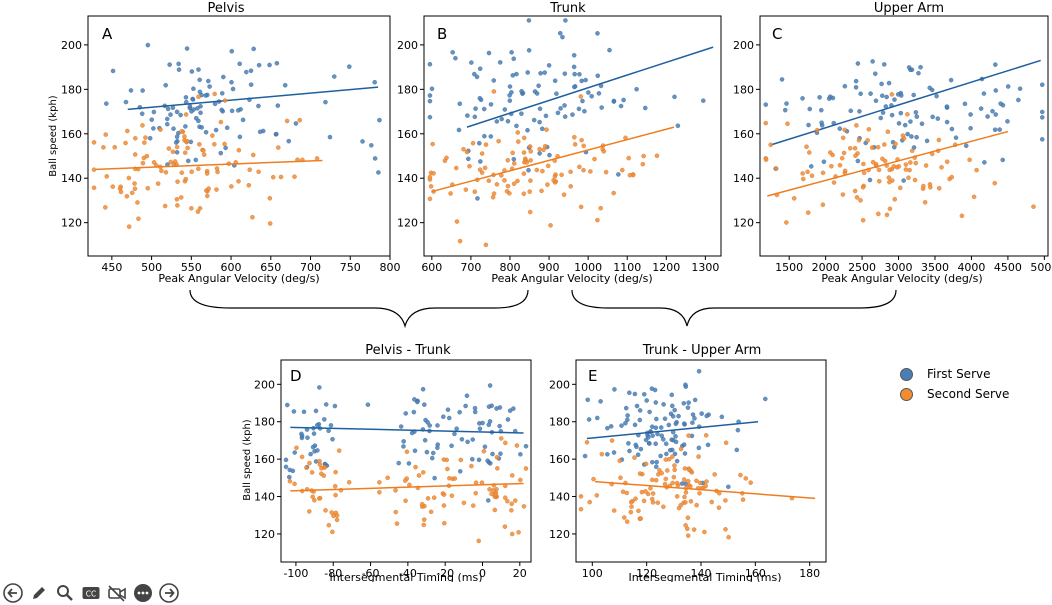 This screenshot has width=1052, height=605. I want to click on y-tick-label: 140, so click(743, 178).